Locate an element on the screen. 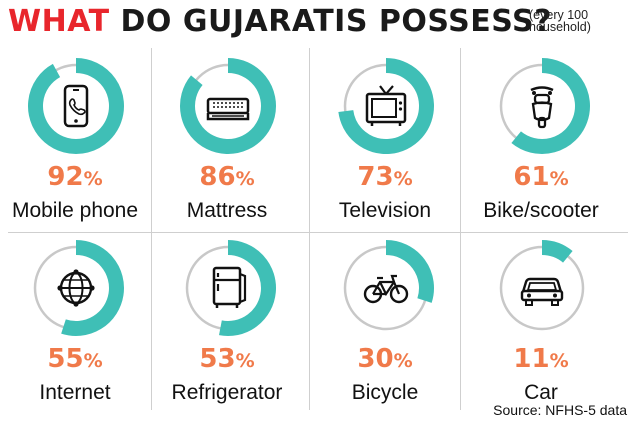 Image resolution: width=635 pixels, height=426 pixels. donut-bike-scooter is located at coordinates (542, 106).